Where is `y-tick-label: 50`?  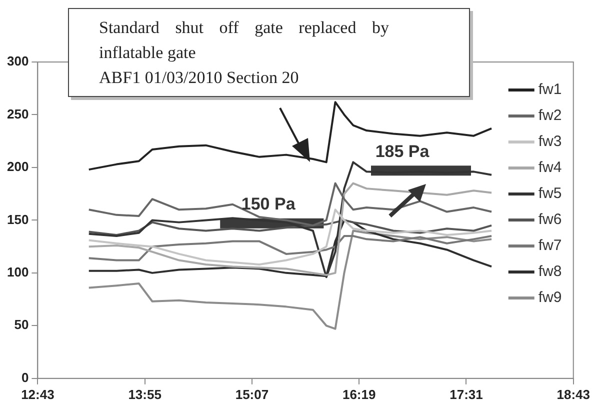
y-tick-label: 50 is located at coordinates (21, 324).